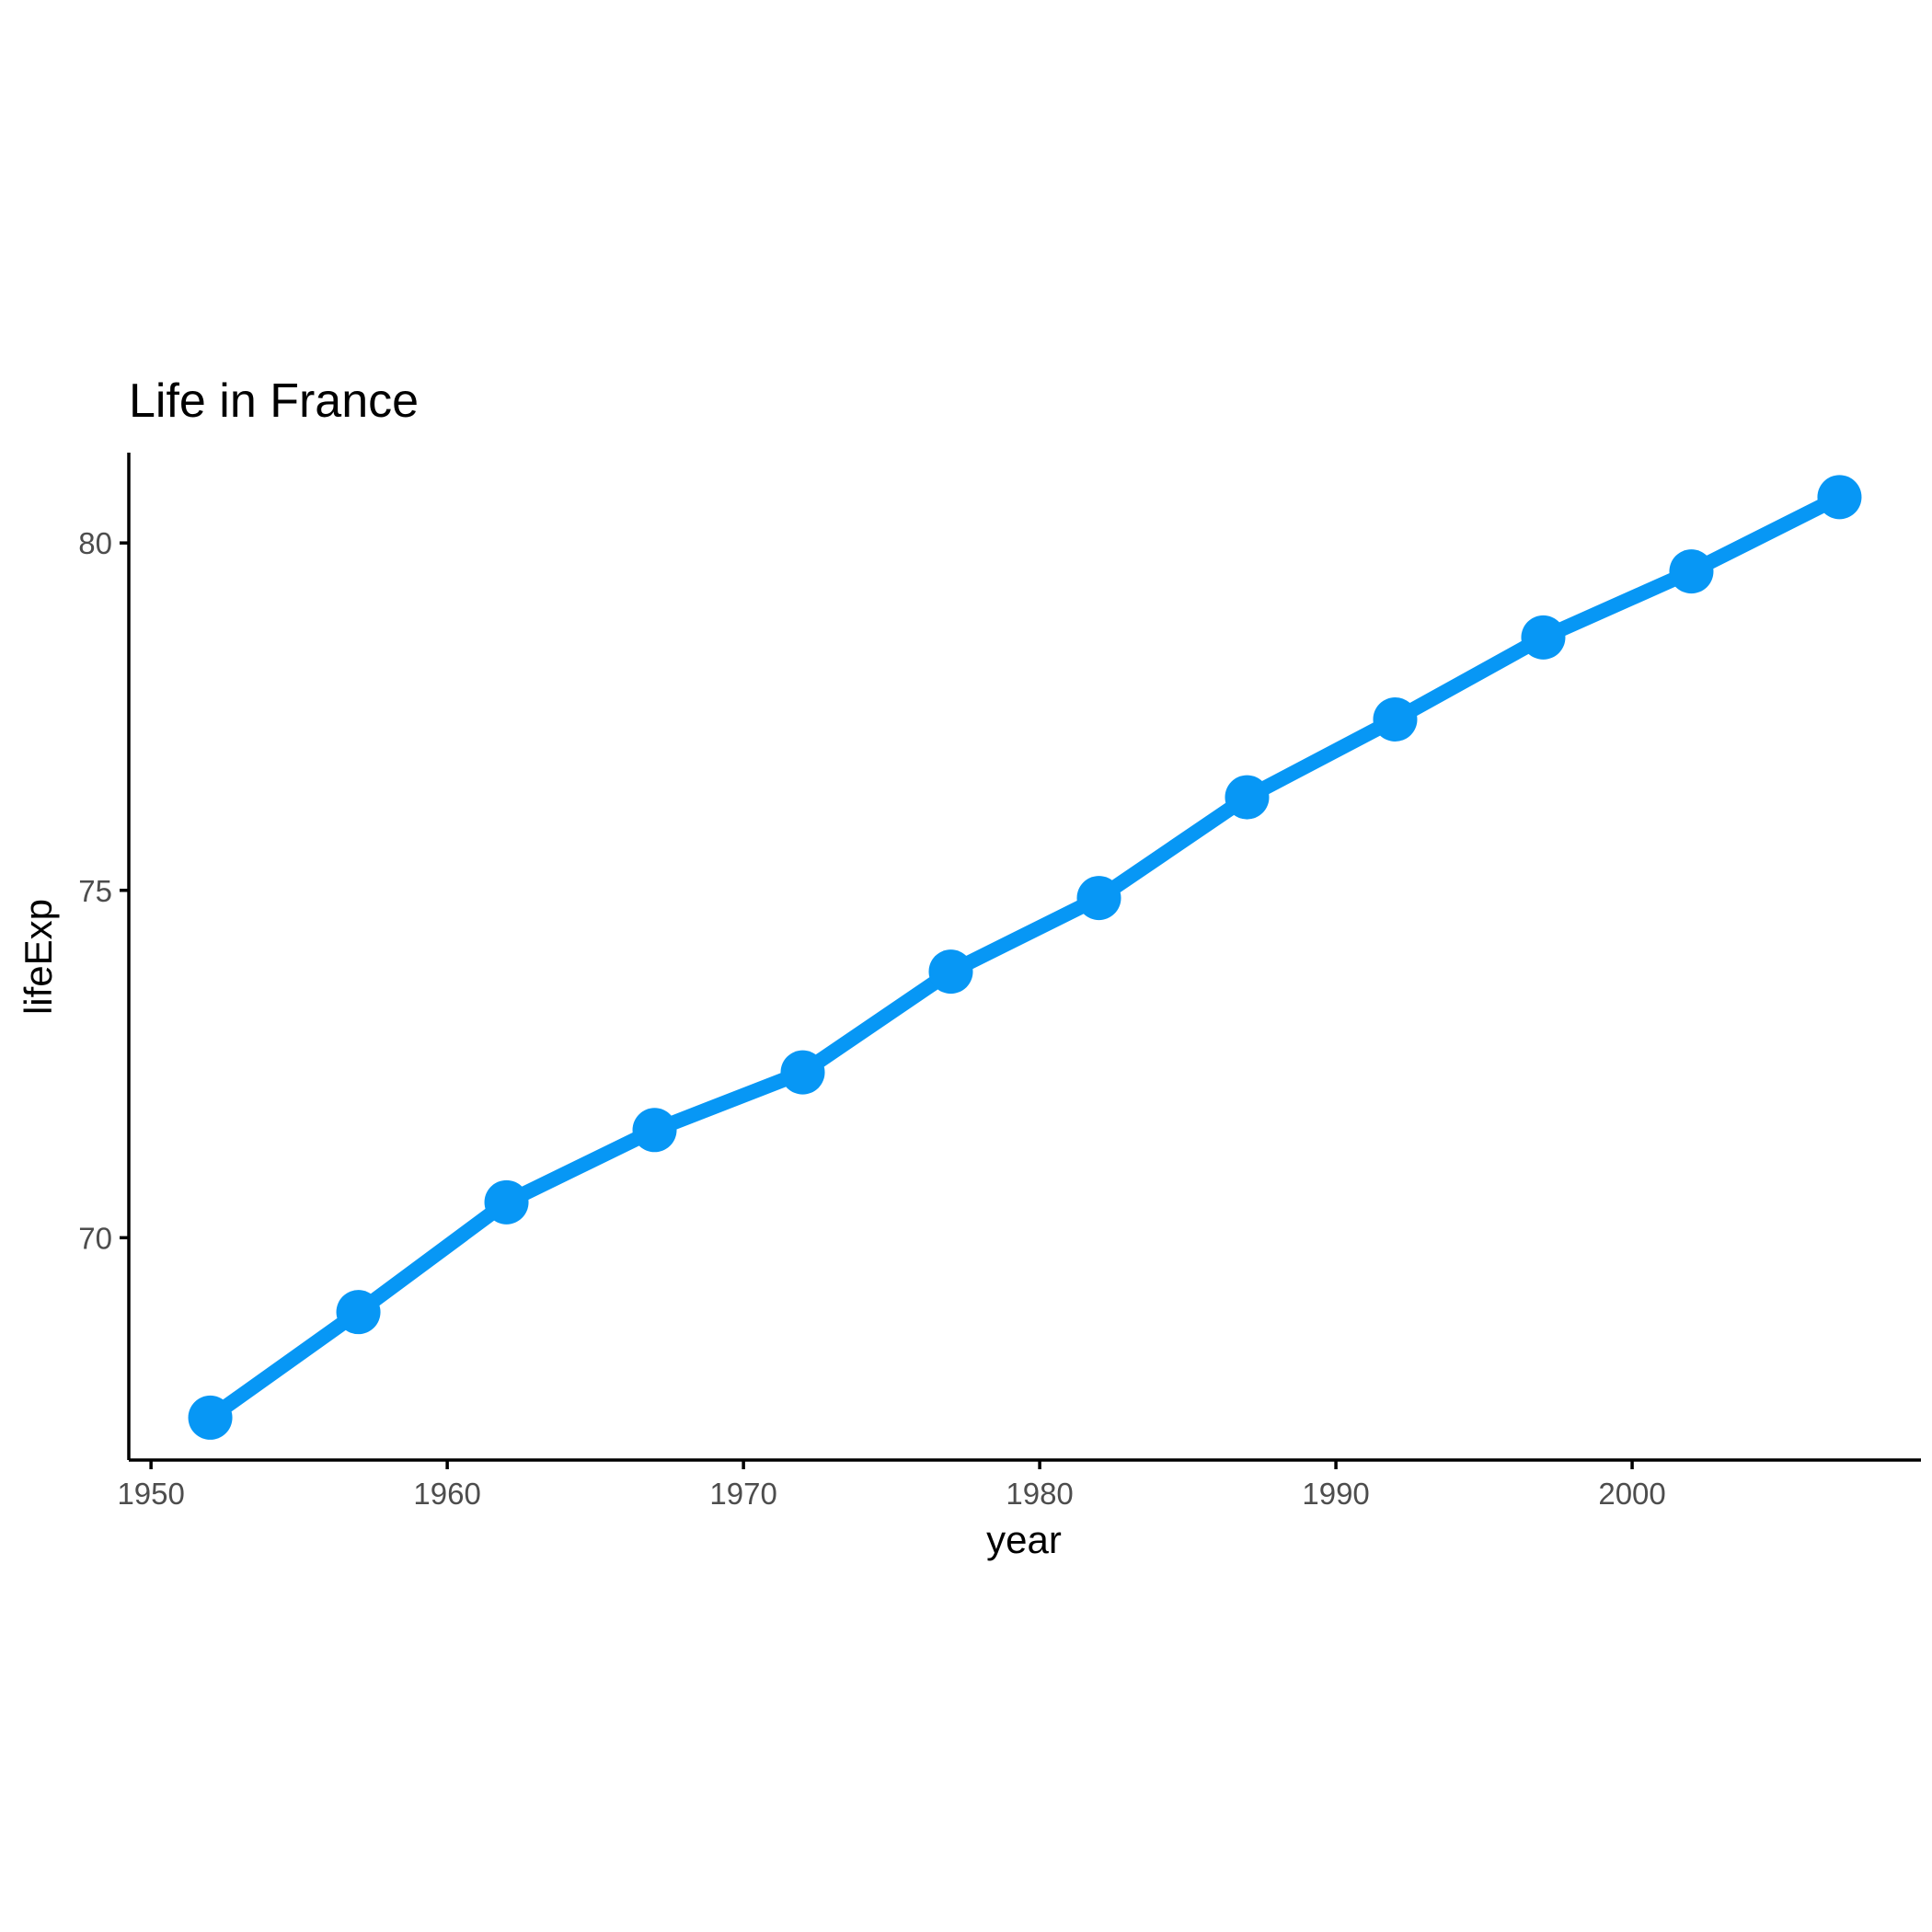 Image resolution: width=1932 pixels, height=1932 pixels. I want to click on x-tick-label: 1990, so click(1335, 1494).